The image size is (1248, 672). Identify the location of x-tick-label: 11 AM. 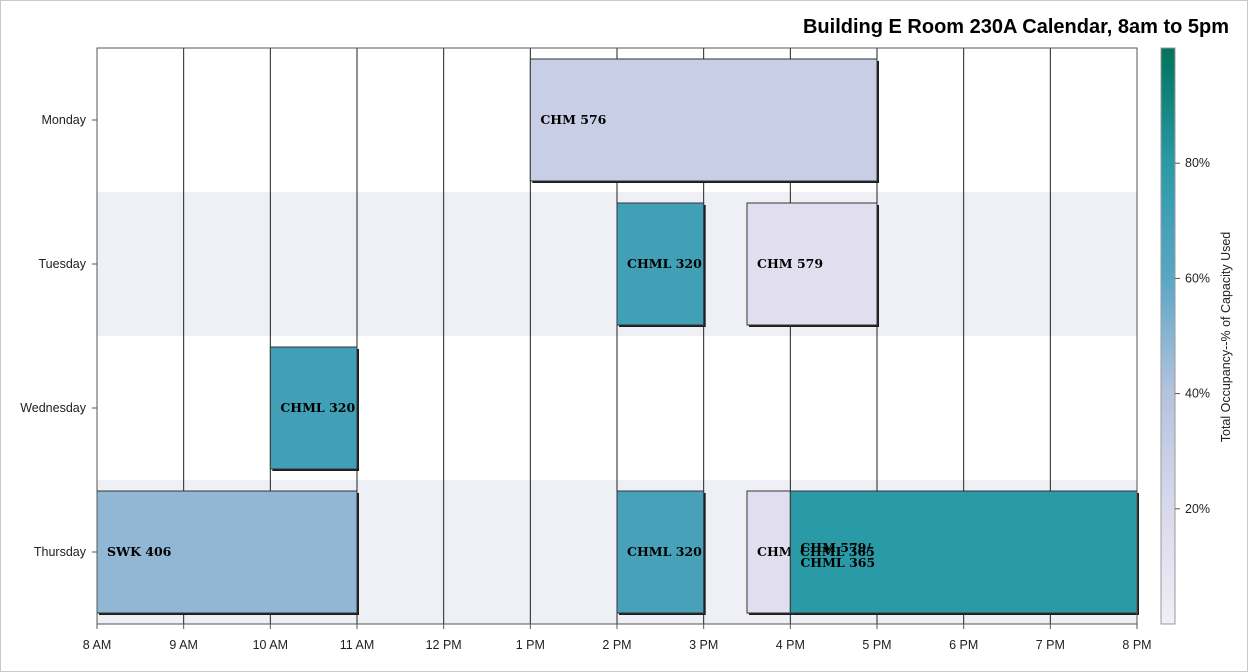
(357, 645).